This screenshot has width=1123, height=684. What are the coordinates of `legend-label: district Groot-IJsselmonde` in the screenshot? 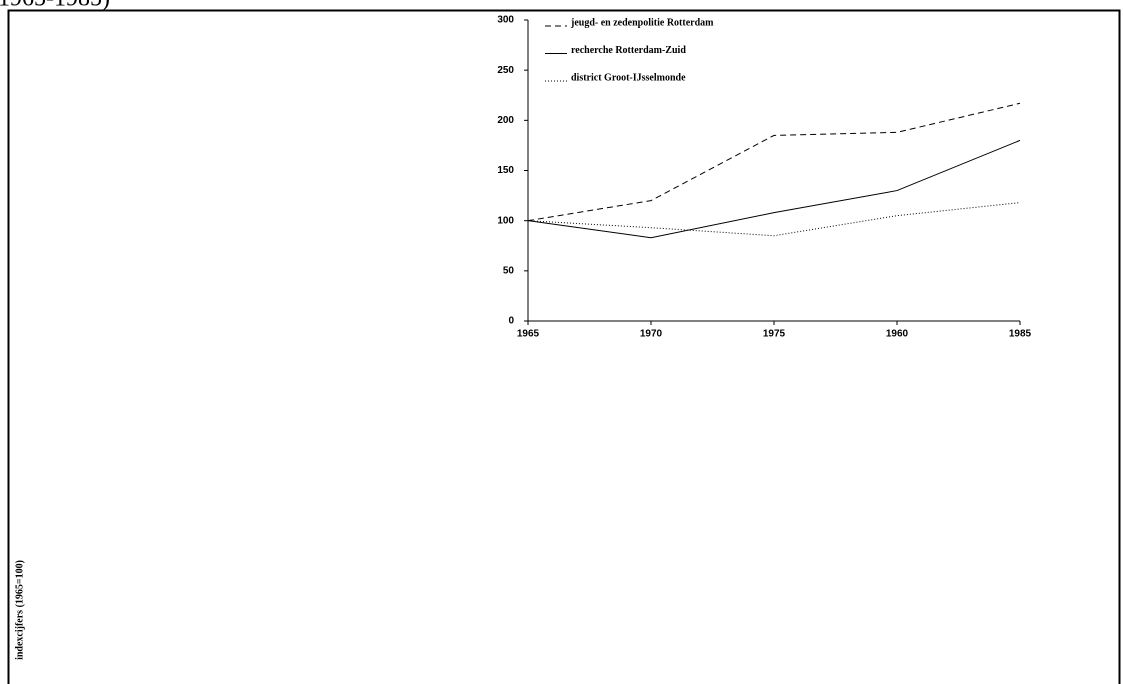 It's located at (628, 77).